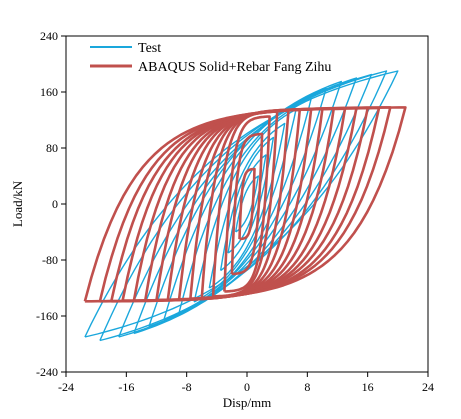 The height and width of the screenshot is (419, 461). What do you see at coordinates (66, 387) in the screenshot?
I see `x-tick-label: -24` at bounding box center [66, 387].